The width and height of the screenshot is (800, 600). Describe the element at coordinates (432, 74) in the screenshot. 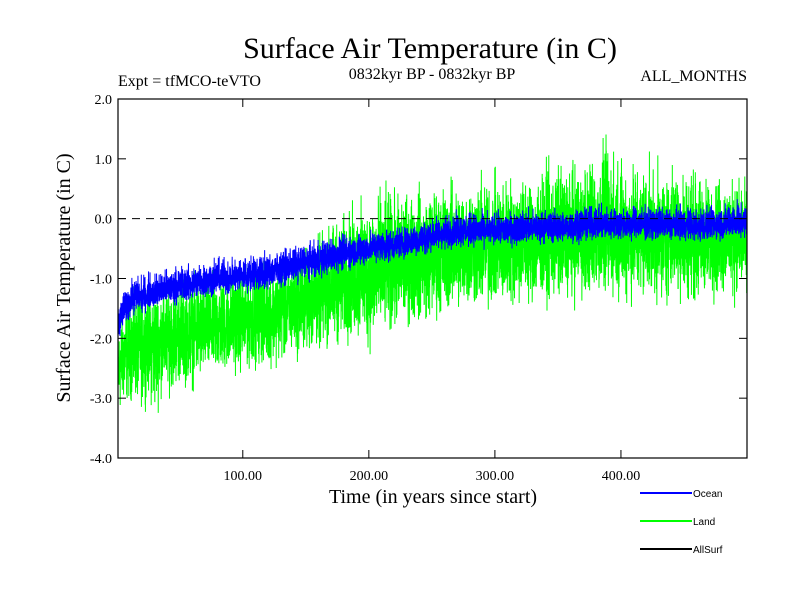

I see `chart-subtitle-center: 0832kyr BP - 0832kyr BP` at that location.